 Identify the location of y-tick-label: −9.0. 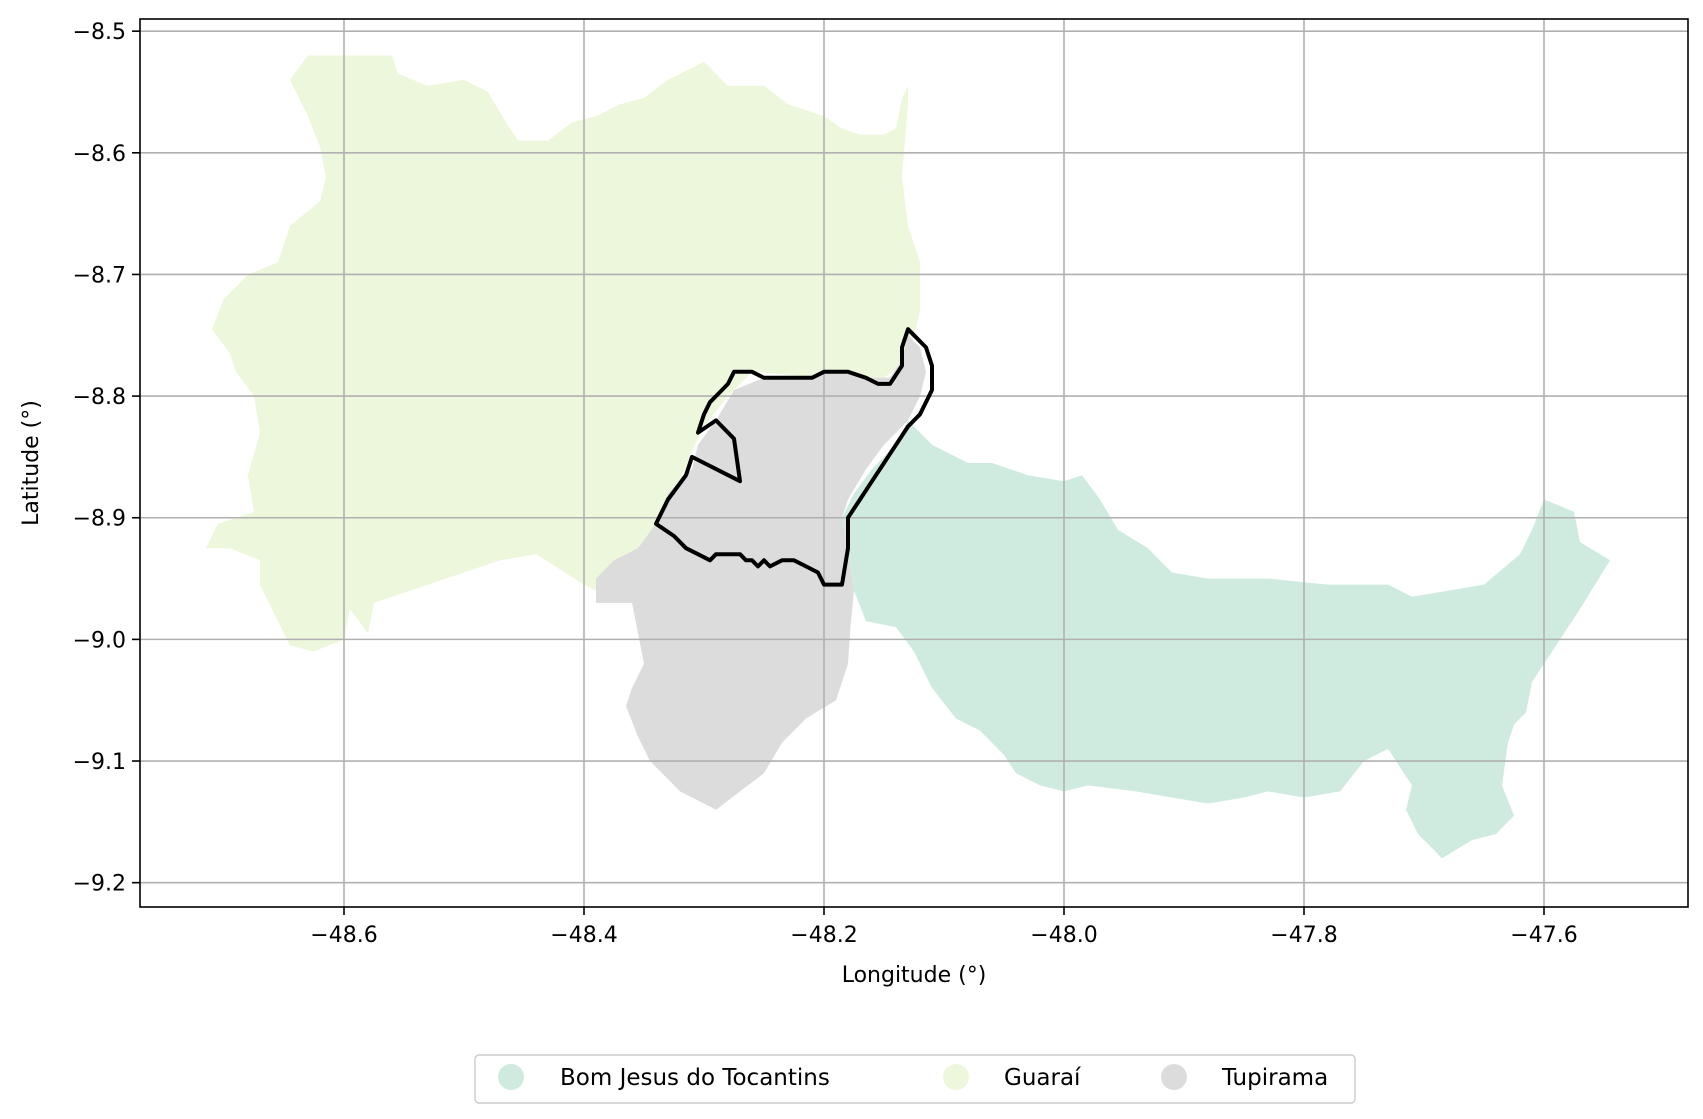
(99, 640).